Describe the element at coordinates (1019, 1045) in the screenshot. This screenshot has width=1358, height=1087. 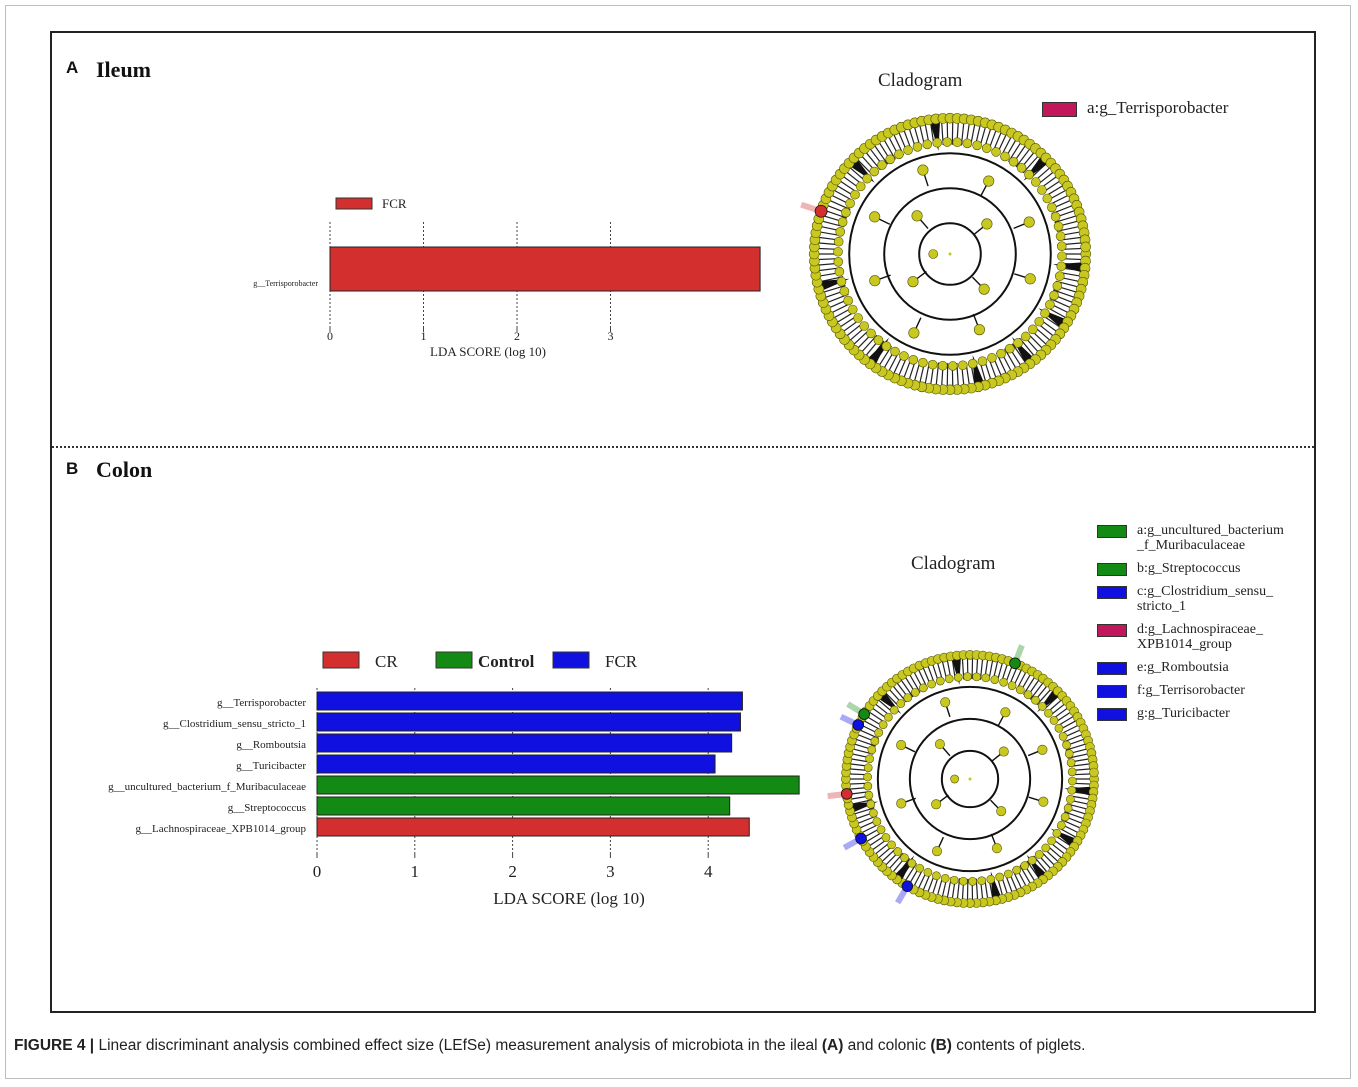
I see `caption-part3: contents of piglets.` at that location.